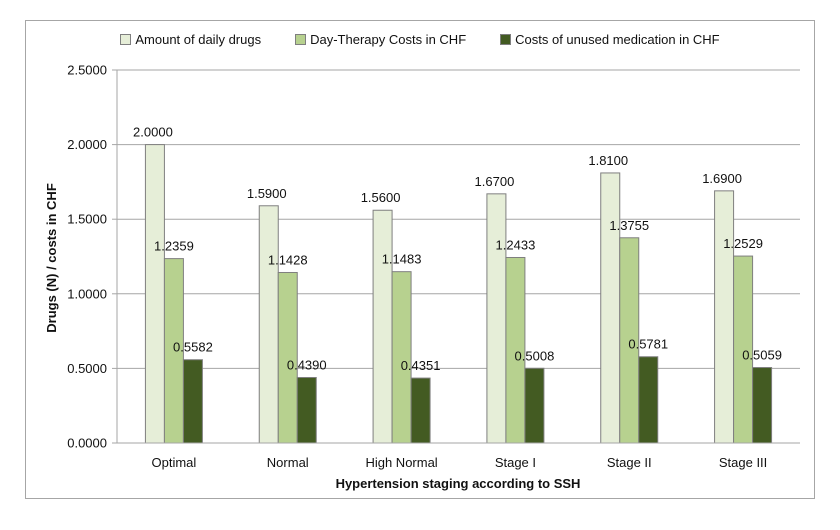  What do you see at coordinates (535, 355) in the screenshot?
I see `data-label-2-3: 0.5008` at bounding box center [535, 355].